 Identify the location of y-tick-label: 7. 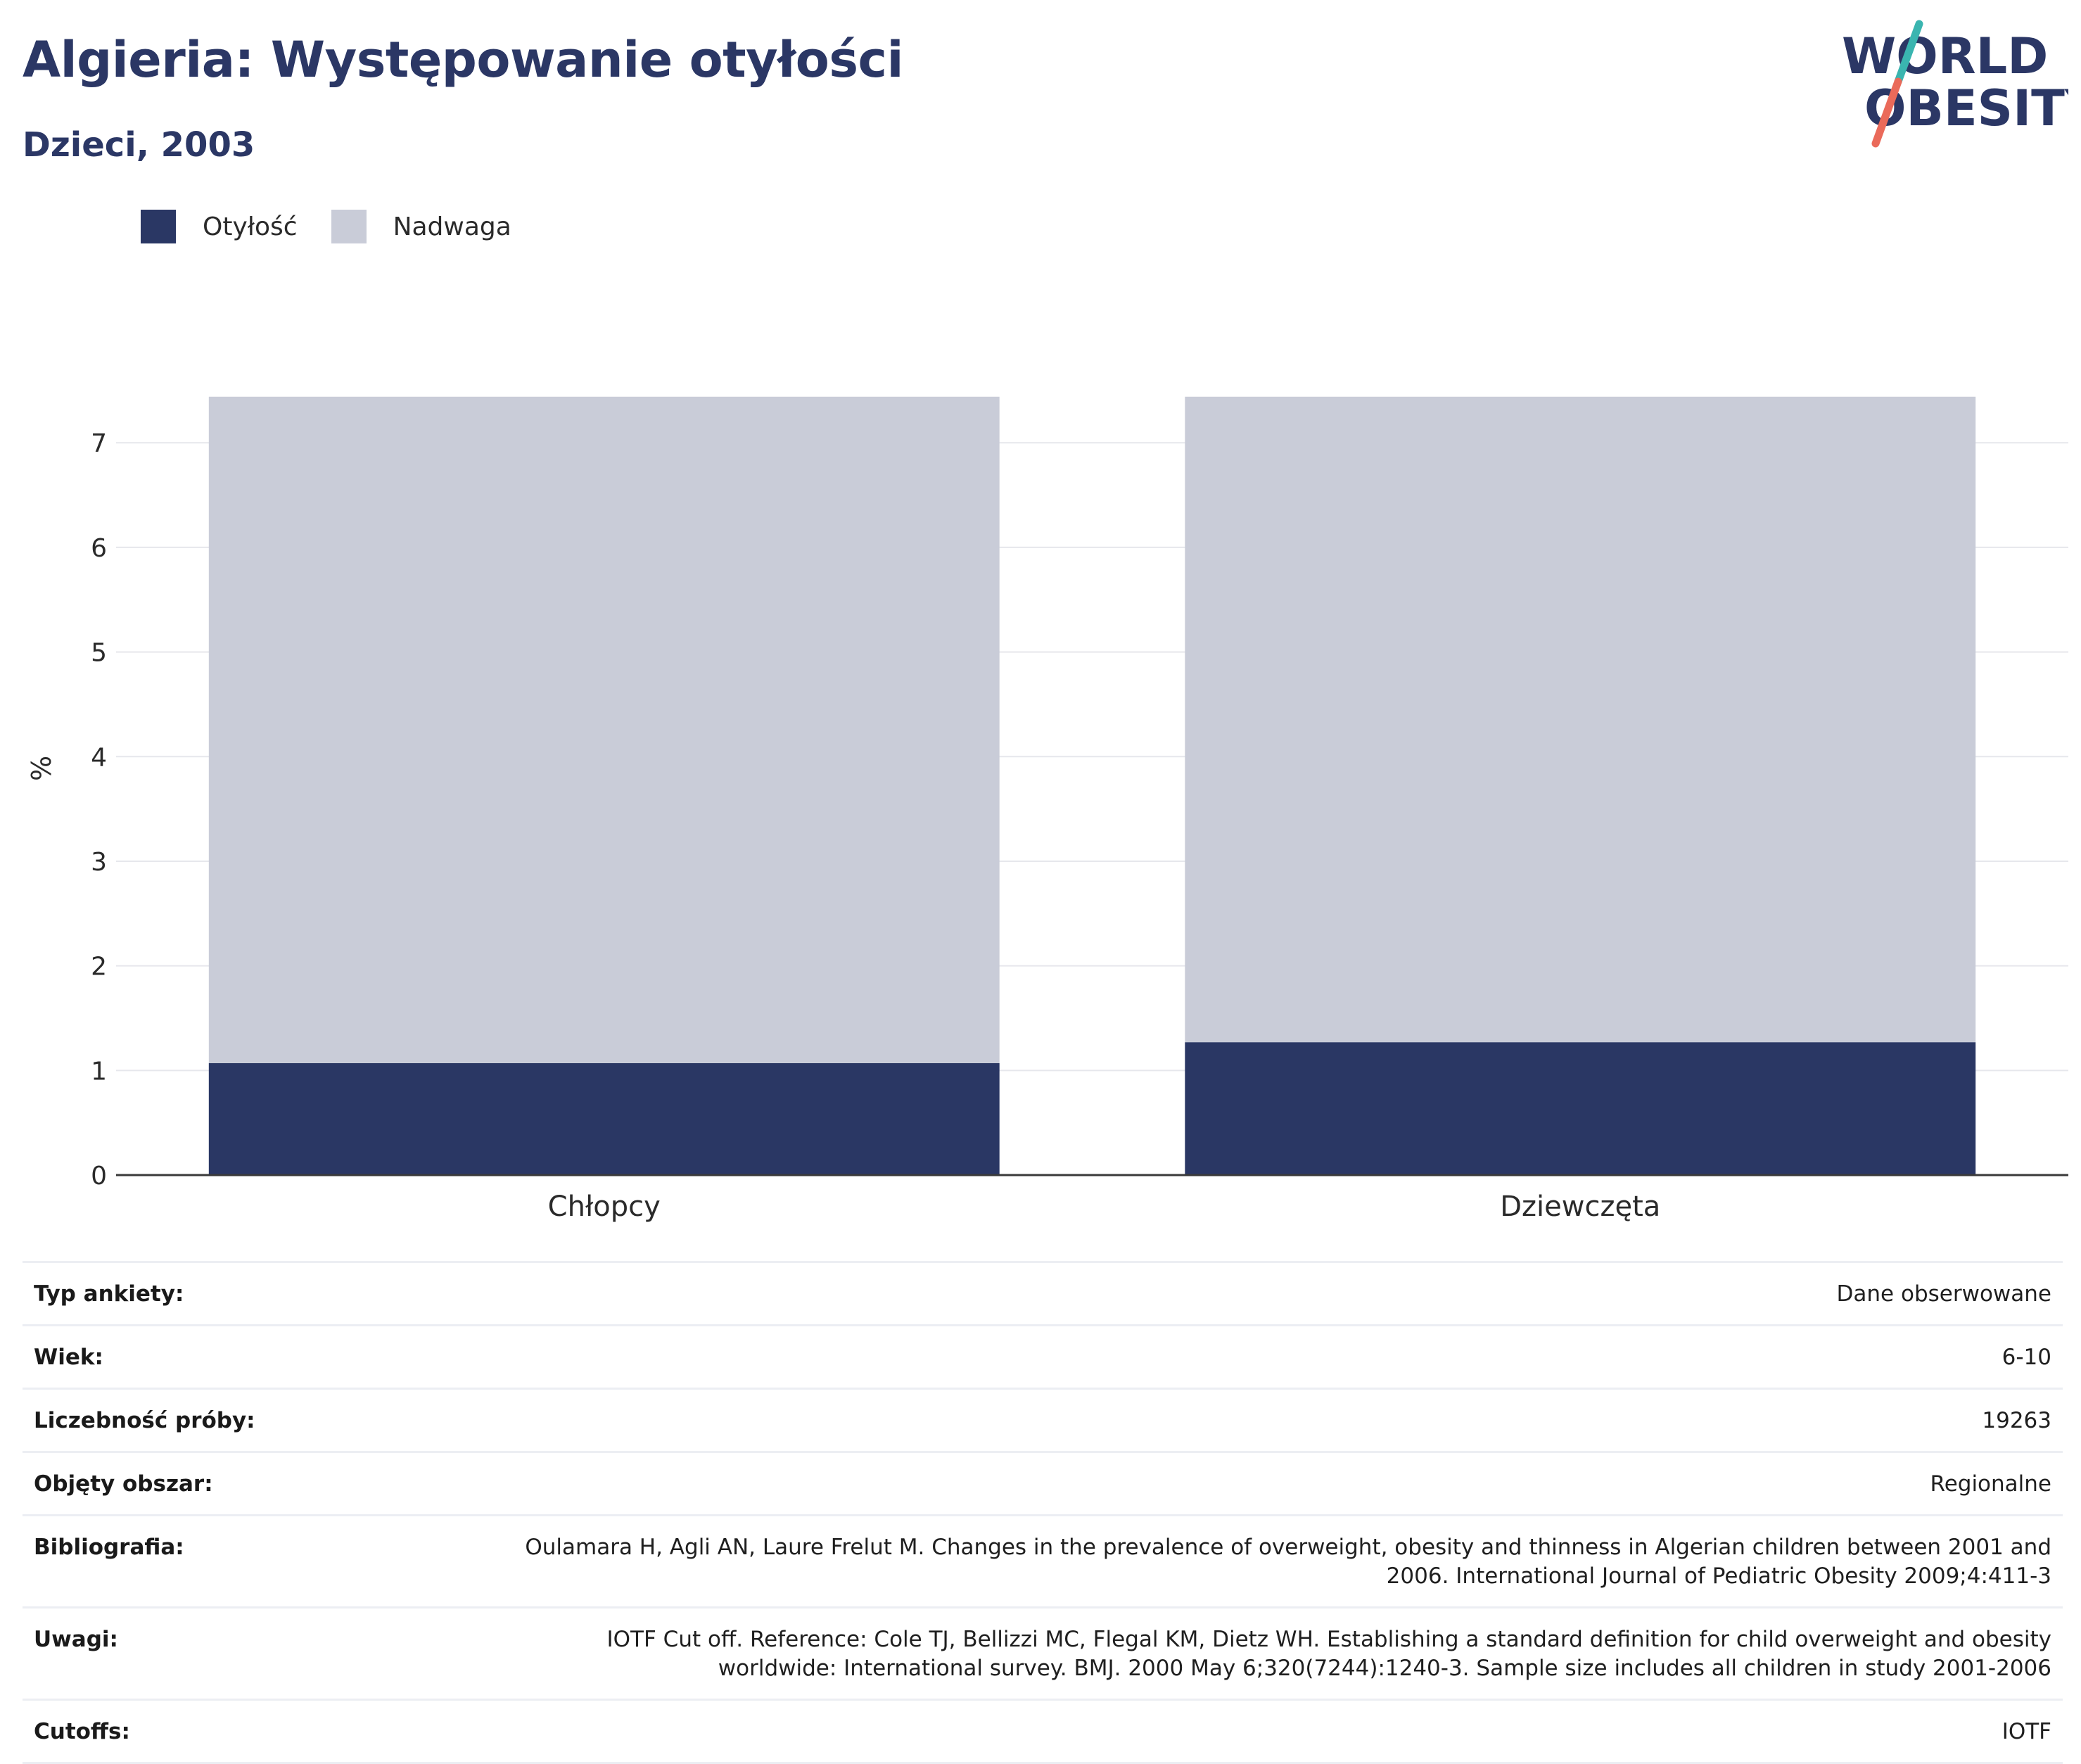
(99, 443).